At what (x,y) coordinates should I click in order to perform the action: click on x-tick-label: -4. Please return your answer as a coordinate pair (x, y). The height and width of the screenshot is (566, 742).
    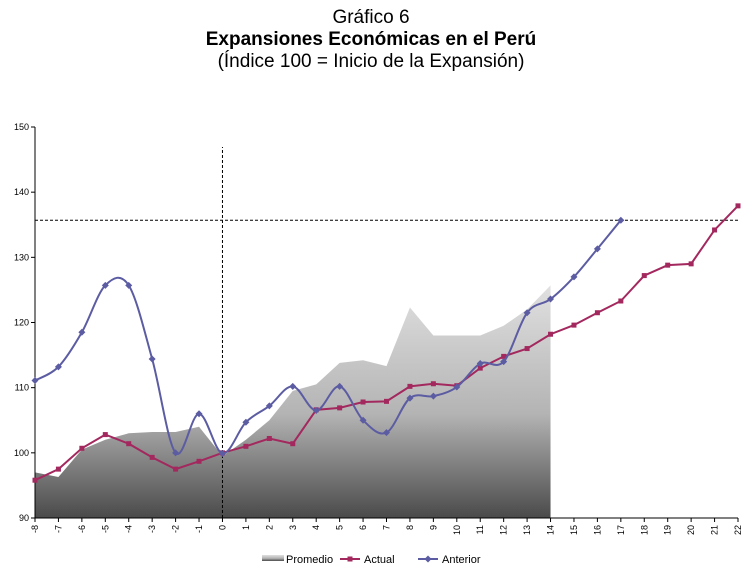
    Looking at the image, I should click on (129, 529).